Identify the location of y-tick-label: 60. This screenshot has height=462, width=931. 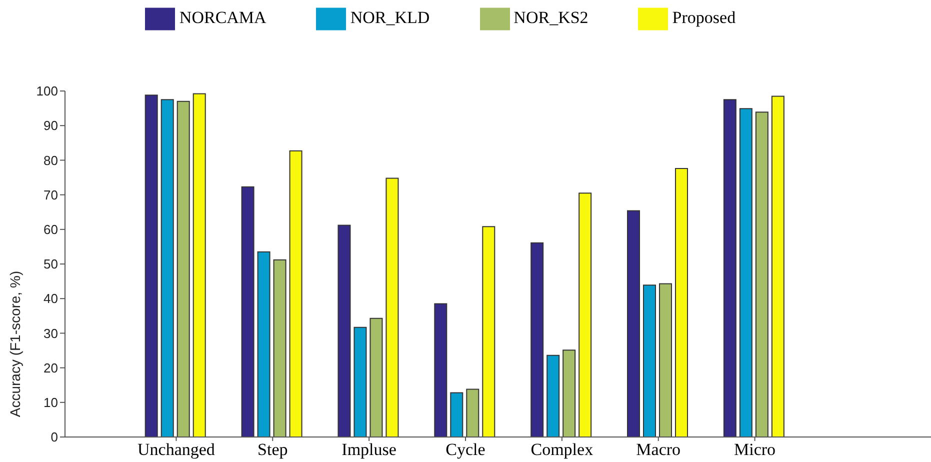
(51, 230).